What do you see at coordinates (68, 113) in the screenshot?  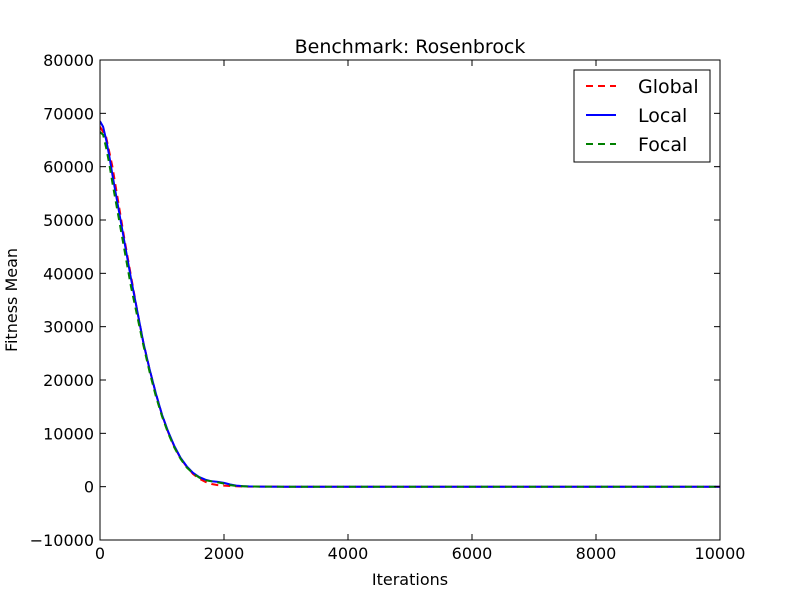 I see `y-tick-label: 70000` at bounding box center [68, 113].